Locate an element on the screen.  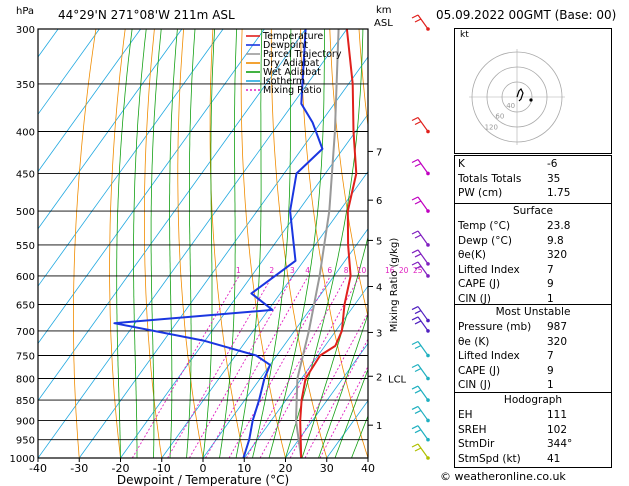
hodo-stat-label: StmDir is located at coordinates (476, 444).